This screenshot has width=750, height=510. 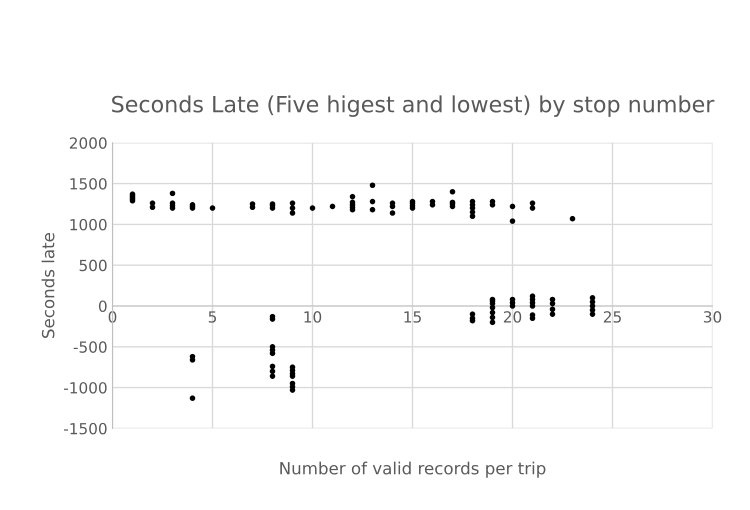 I want to click on chart-title: Seconds Late (Five higest and lowest) by stop number, so click(x=413, y=106).